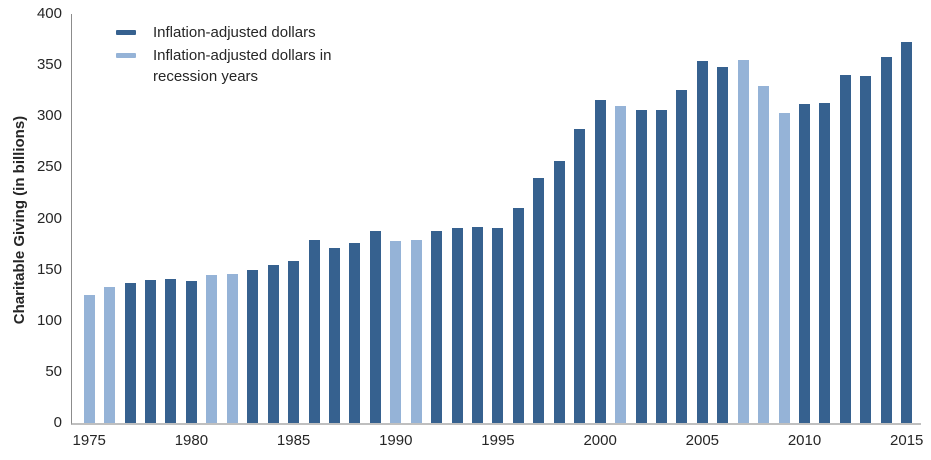 The image size is (931, 460). Describe the element at coordinates (375, 326) in the screenshot. I see `bar-1989` at that location.